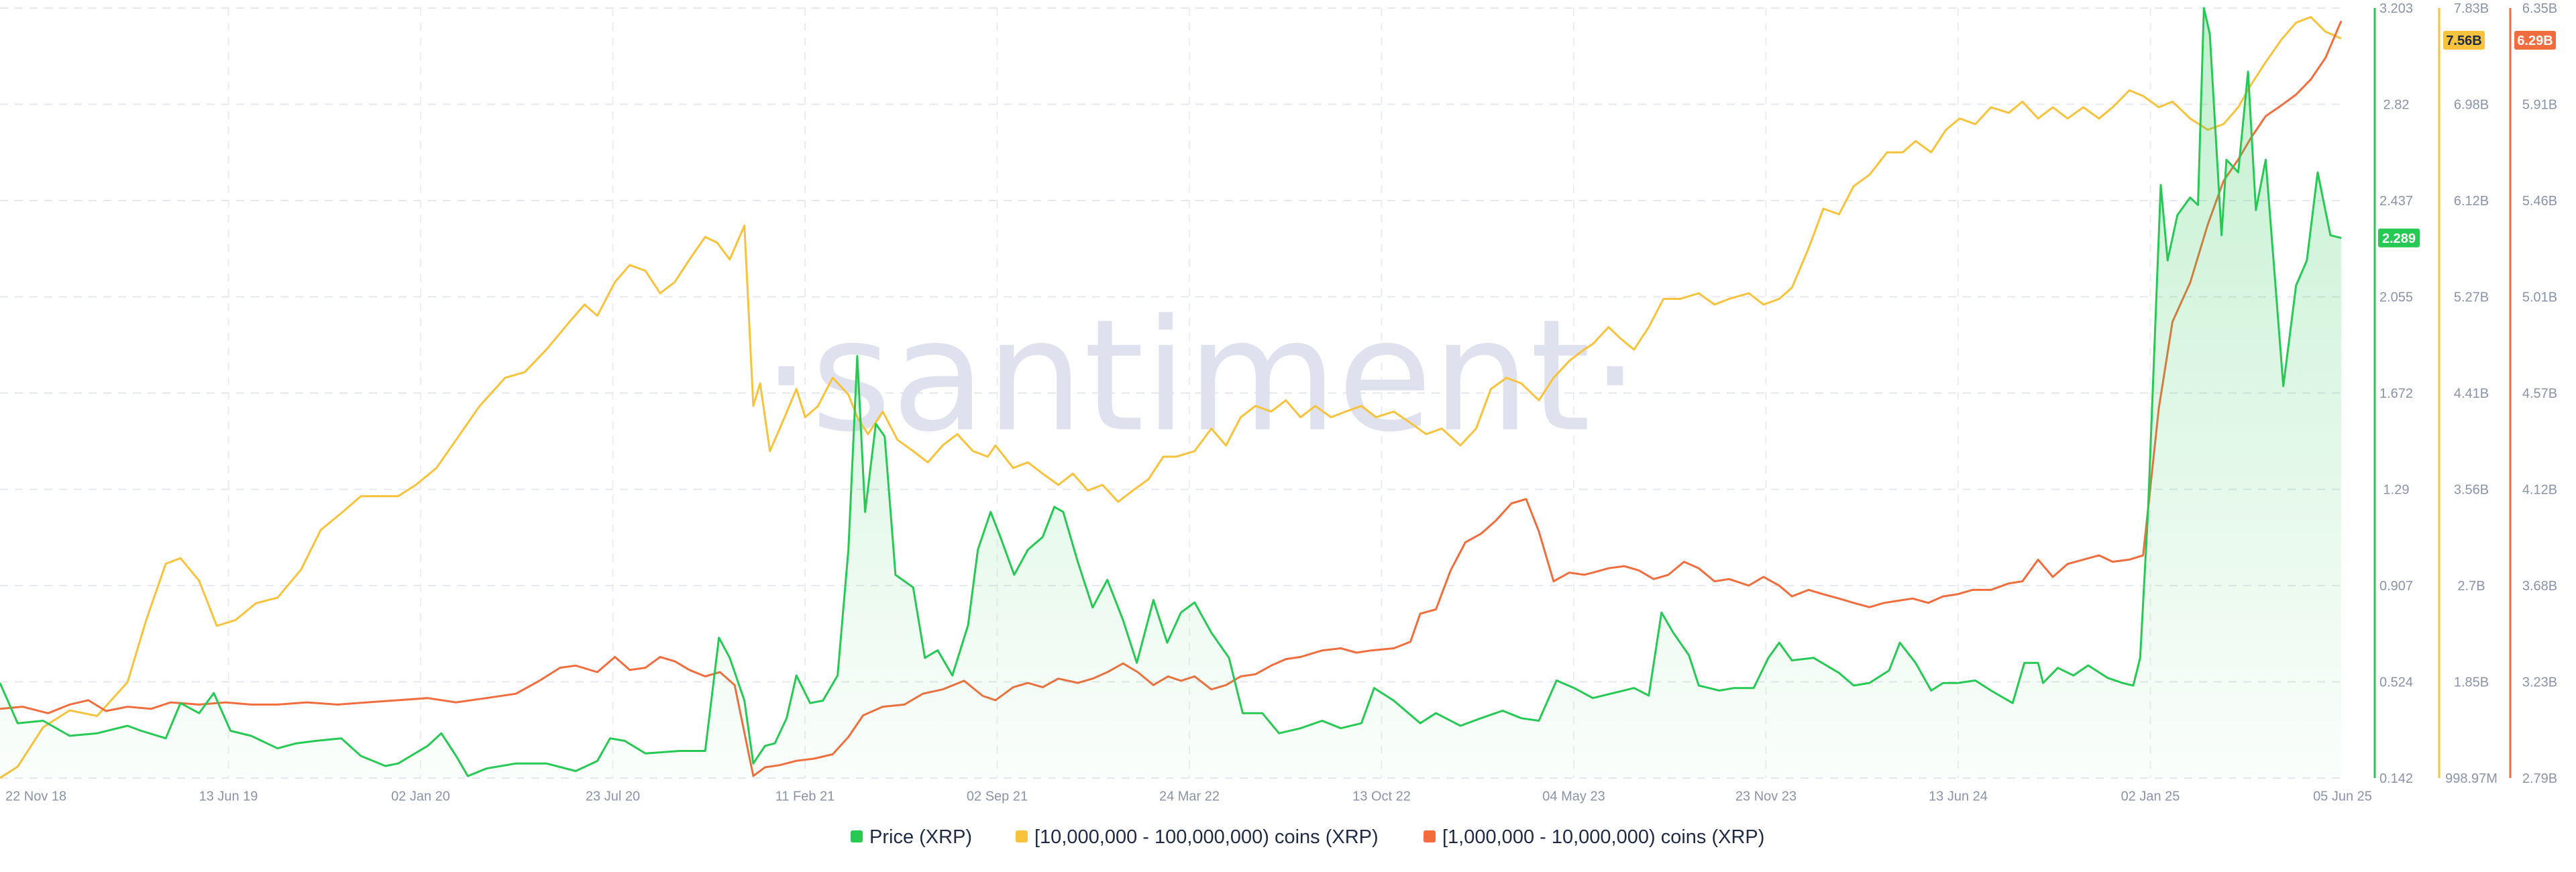 The width and height of the screenshot is (2576, 872). Describe the element at coordinates (2396, 106) in the screenshot. I see `y-tick-label-price: 2.82` at that location.